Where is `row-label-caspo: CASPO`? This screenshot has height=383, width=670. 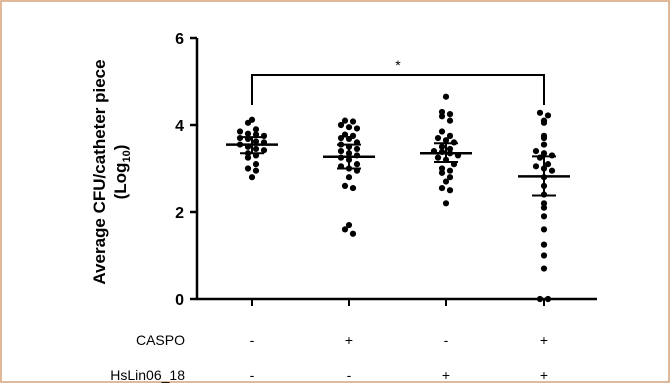
row-label-caspo: CASPO is located at coordinates (160, 340).